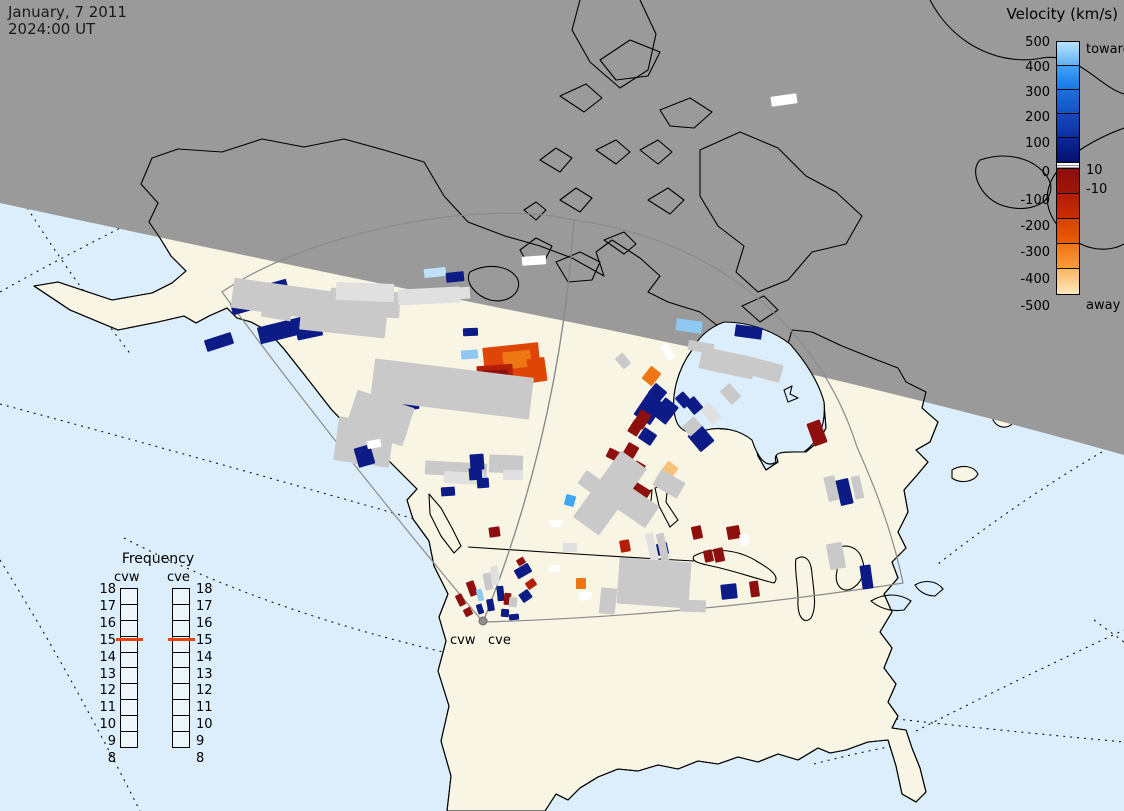 This screenshot has width=1124, height=811. Describe the element at coordinates (178, 577) in the screenshot. I see `frequency-column-cve-label: cve` at that location.